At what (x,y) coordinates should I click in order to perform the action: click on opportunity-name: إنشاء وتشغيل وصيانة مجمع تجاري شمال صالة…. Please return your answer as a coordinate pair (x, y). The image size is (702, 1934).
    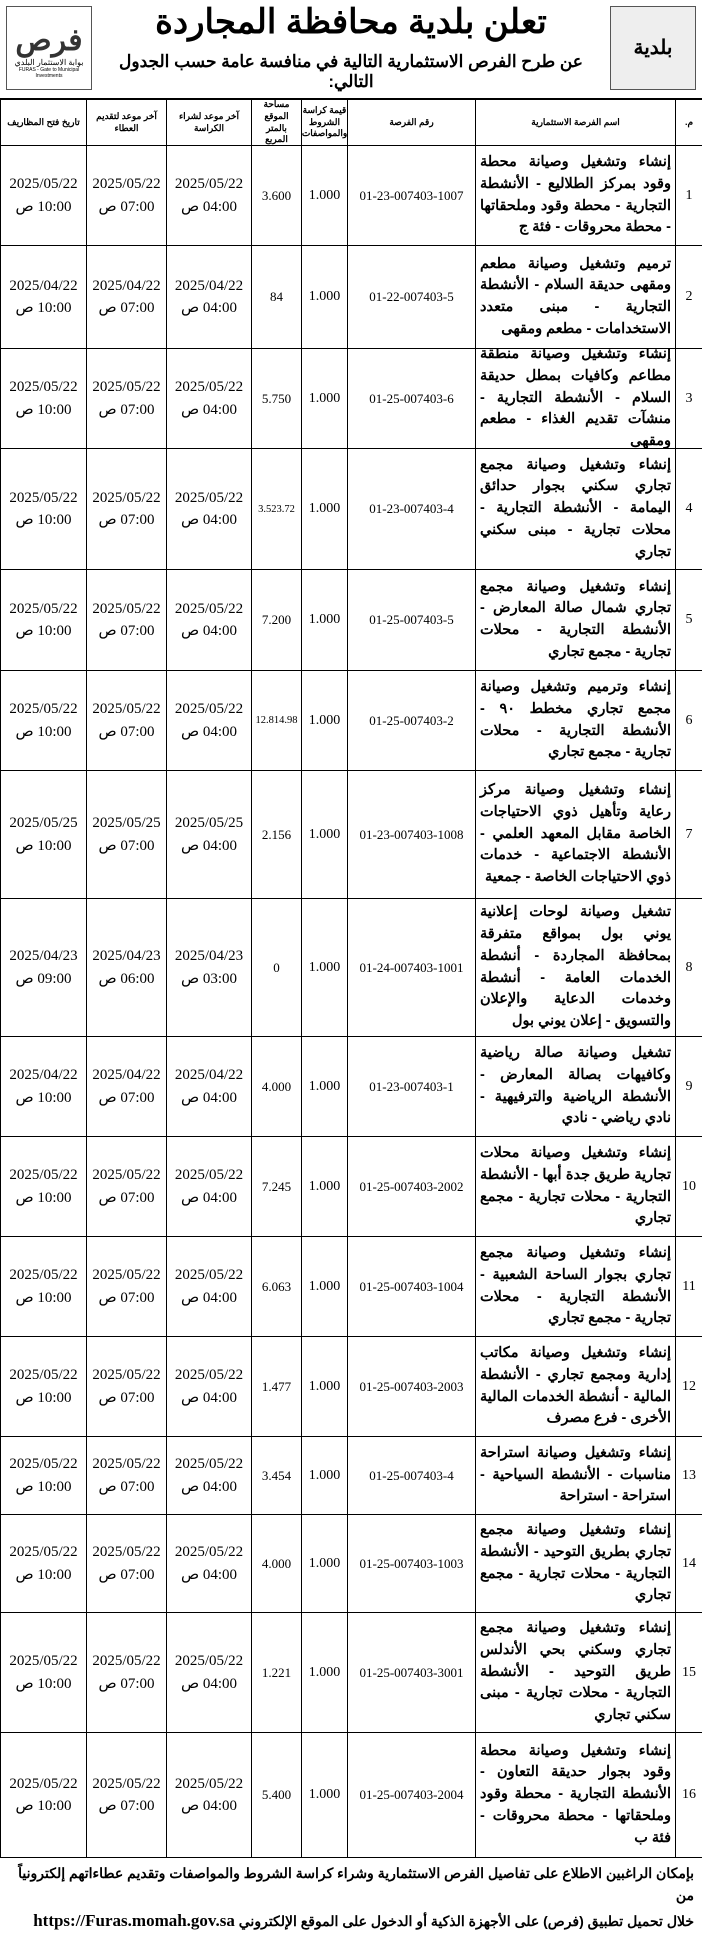
    Looking at the image, I should click on (575, 620).